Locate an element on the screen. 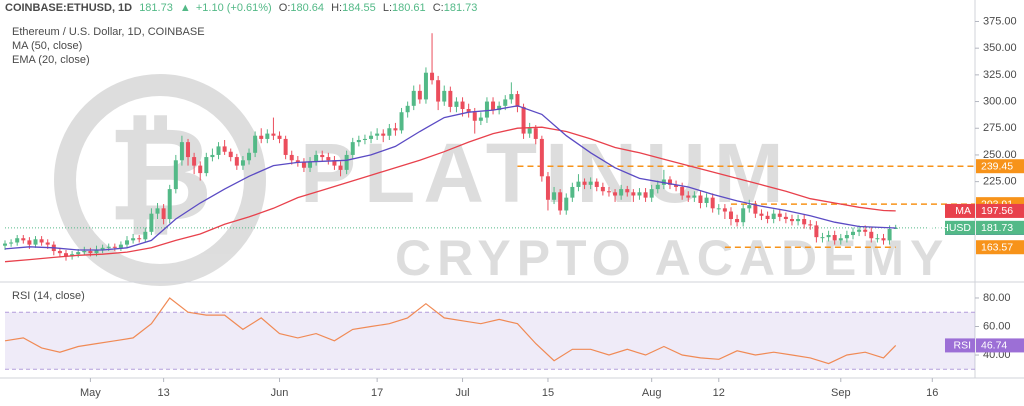 The height and width of the screenshot is (406, 1024). chart-title: Ethereum / U.S. Dollar, 1D, COINBASE is located at coordinates (108, 32).